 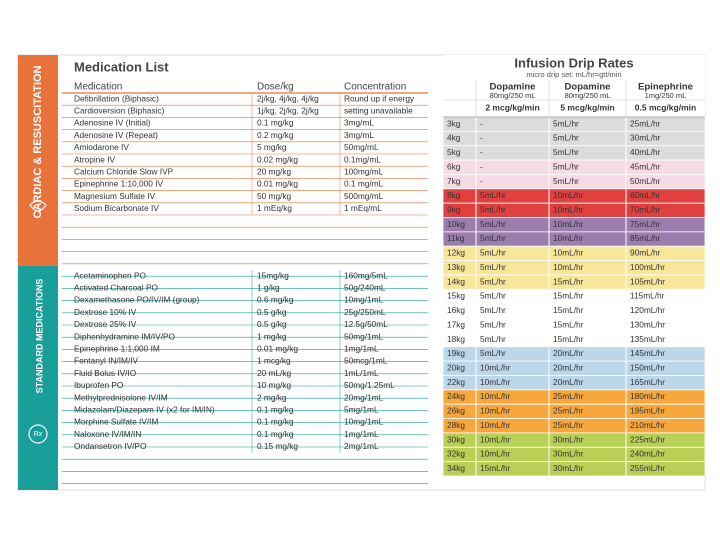 I want to click on cell: Methylprednisolone IV/IM, so click(x=121, y=397).